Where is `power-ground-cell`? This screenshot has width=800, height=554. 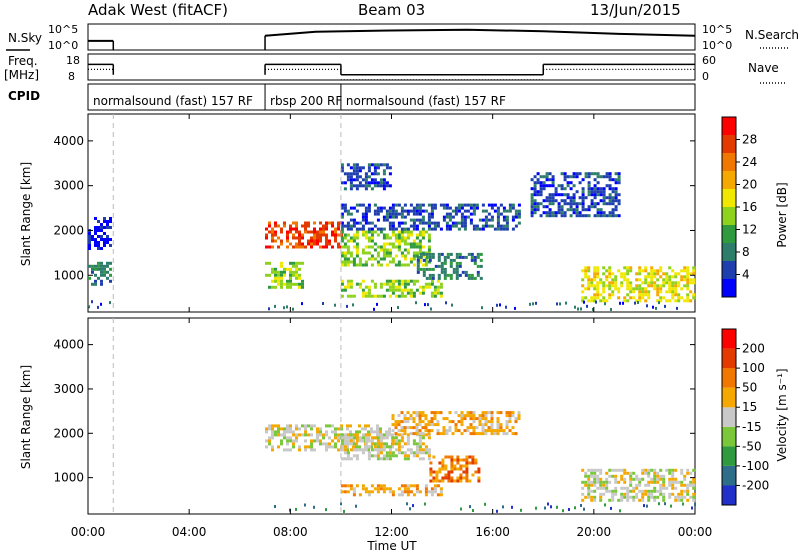
power-ground-cell is located at coordinates (620, 303).